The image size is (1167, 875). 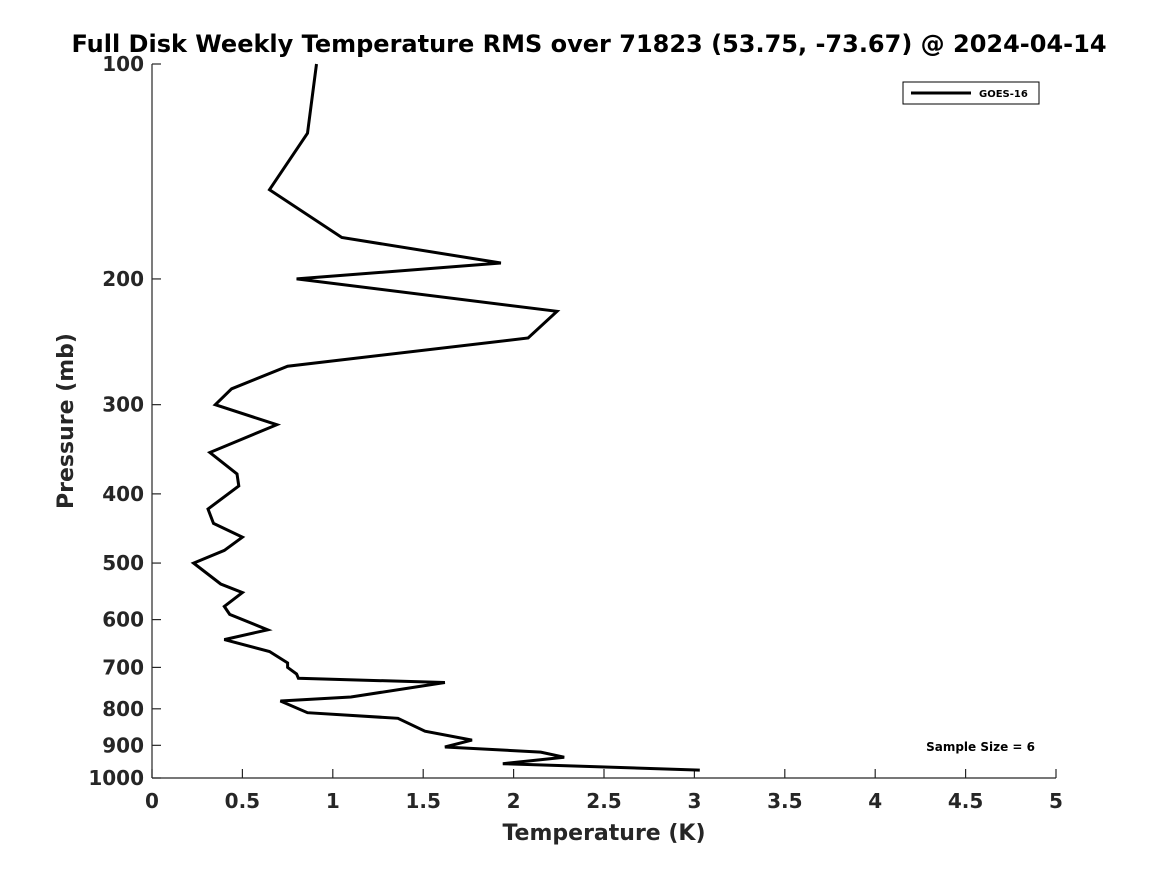 What do you see at coordinates (66, 421) in the screenshot?
I see `y-axis-label: Pressure (mb)` at bounding box center [66, 421].